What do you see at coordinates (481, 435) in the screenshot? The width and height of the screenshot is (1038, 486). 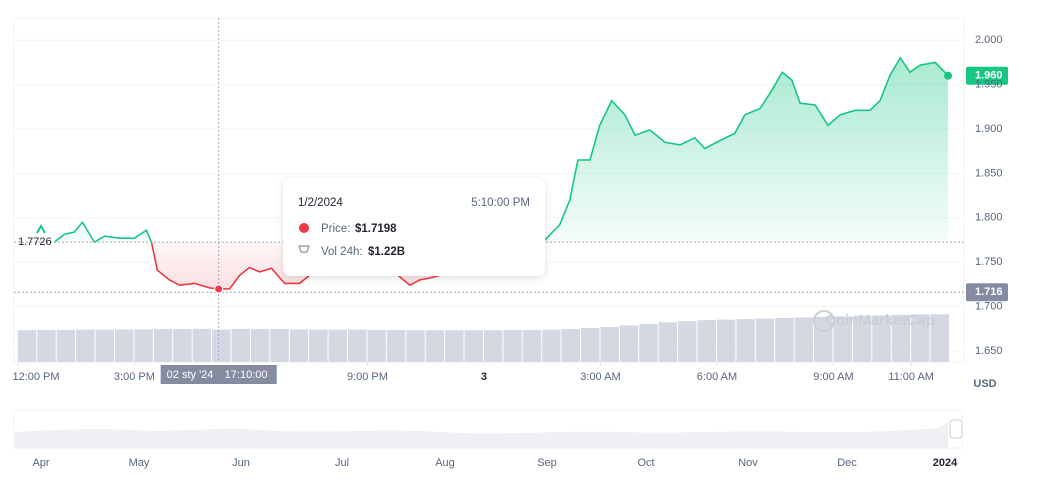 I see `navigator-area` at bounding box center [481, 435].